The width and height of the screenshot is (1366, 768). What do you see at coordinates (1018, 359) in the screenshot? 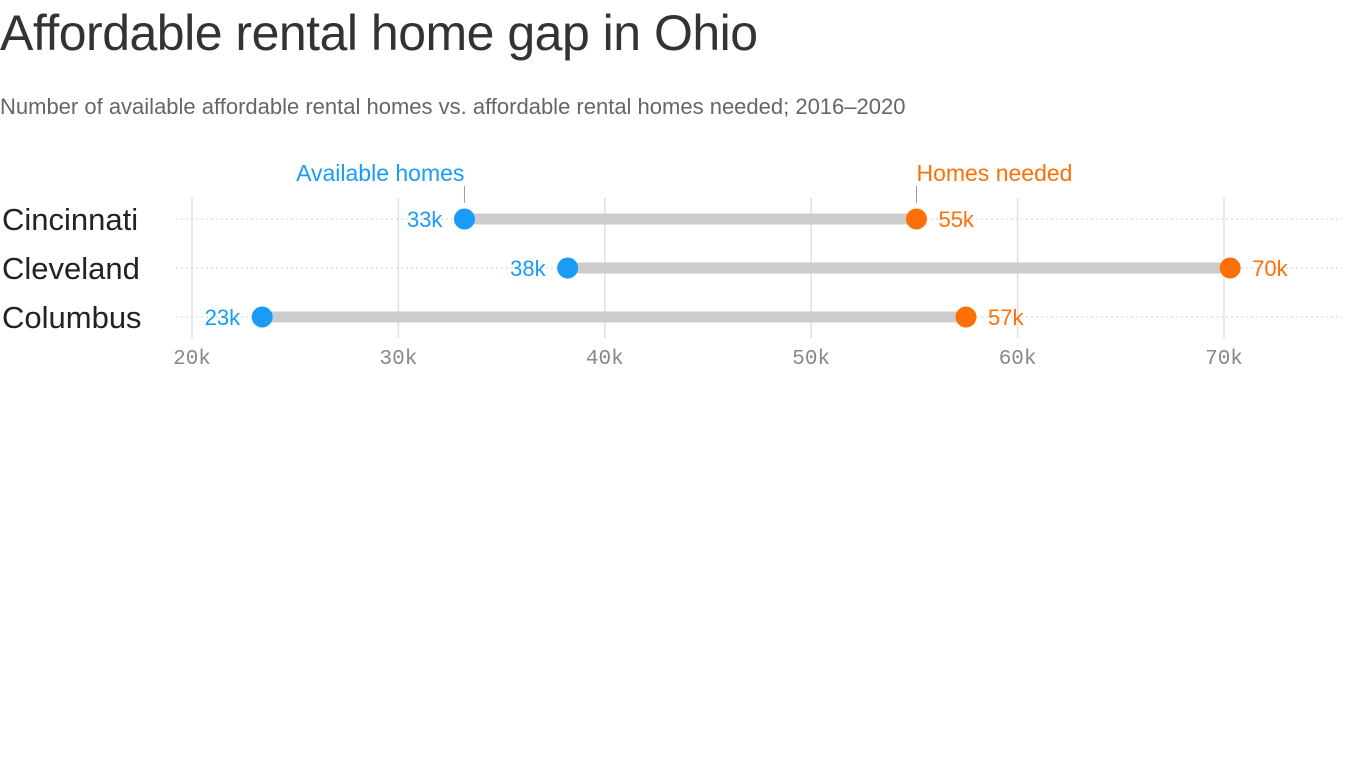
I see `x-tick-label: 60k` at bounding box center [1018, 359].